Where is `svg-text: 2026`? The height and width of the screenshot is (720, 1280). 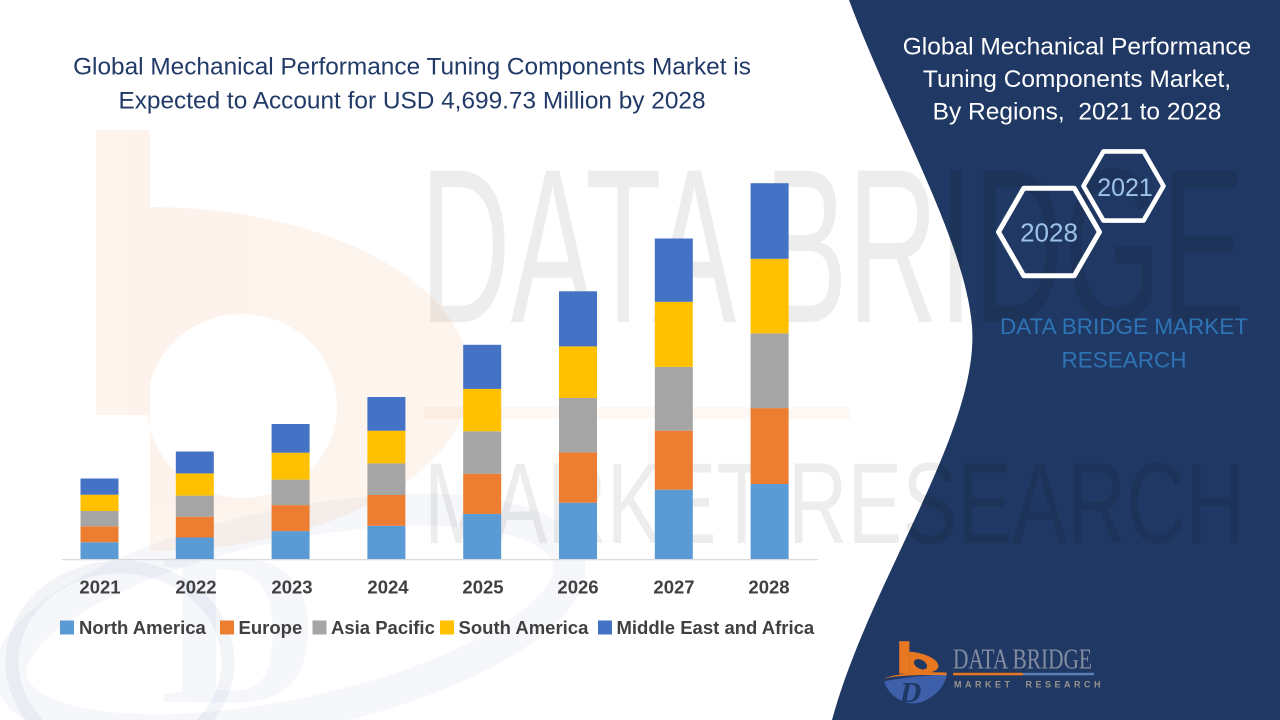 svg-text: 2026 is located at coordinates (577, 587).